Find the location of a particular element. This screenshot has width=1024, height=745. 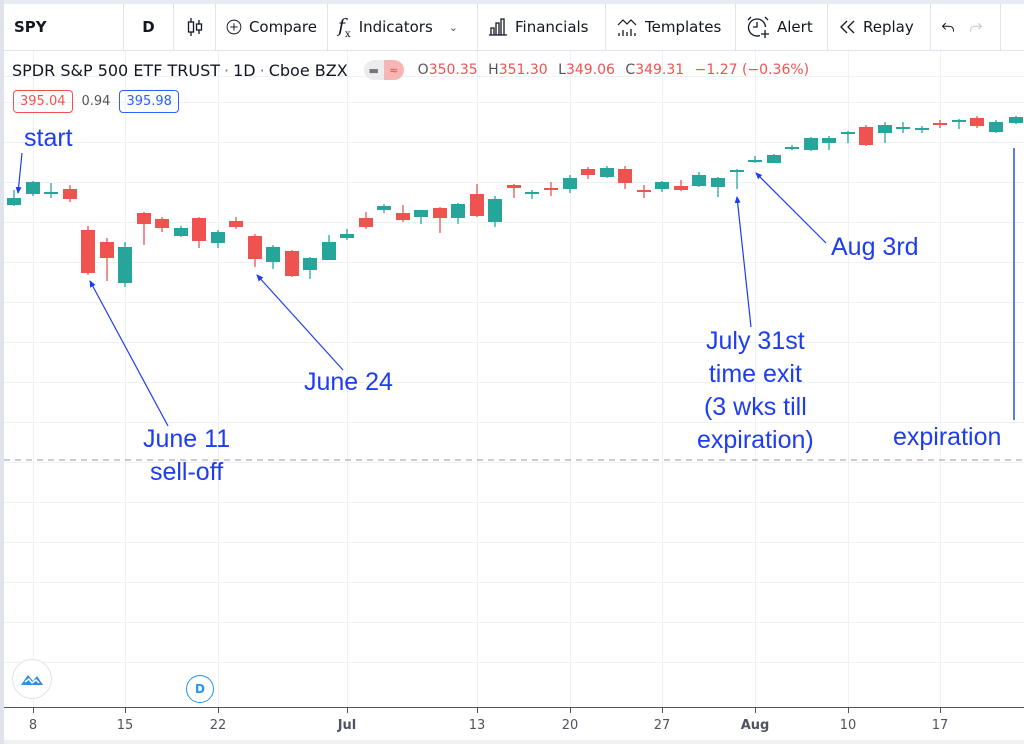

annotation-expiration: expiration is located at coordinates (947, 437).